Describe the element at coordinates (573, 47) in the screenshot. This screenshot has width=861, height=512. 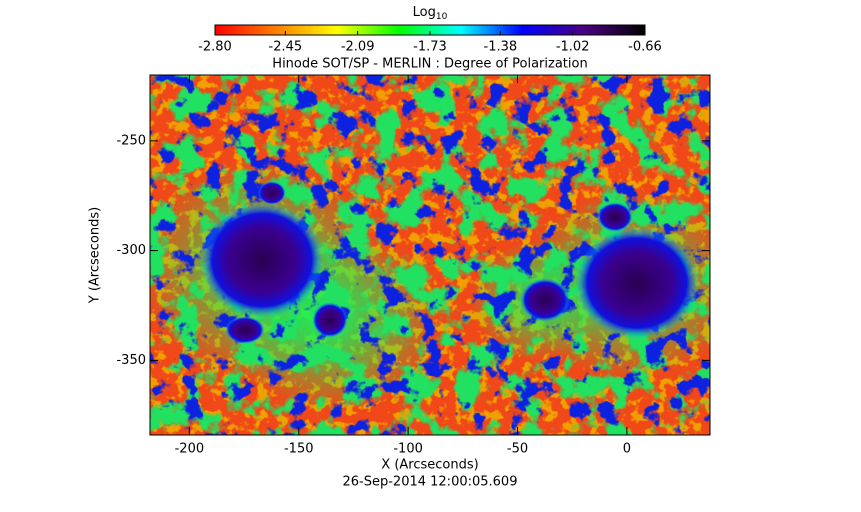
I see `colorbar-tick-label: -1.02` at that location.